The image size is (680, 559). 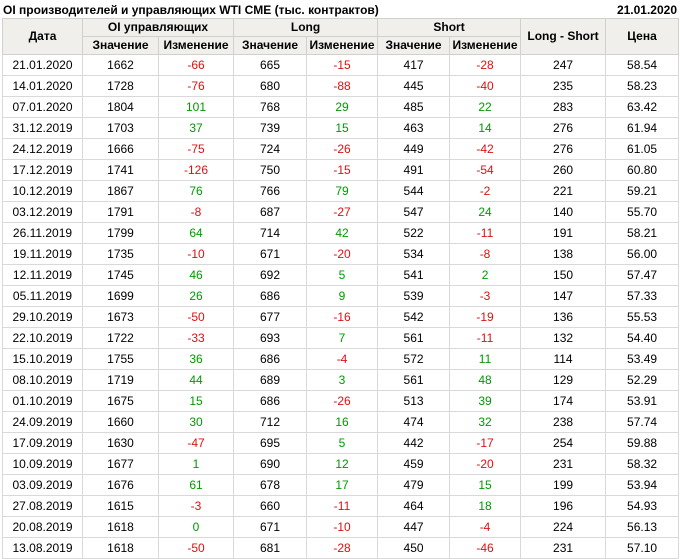 What do you see at coordinates (42, 359) in the screenshot?
I see `cell-date: 15.10.2019` at bounding box center [42, 359].